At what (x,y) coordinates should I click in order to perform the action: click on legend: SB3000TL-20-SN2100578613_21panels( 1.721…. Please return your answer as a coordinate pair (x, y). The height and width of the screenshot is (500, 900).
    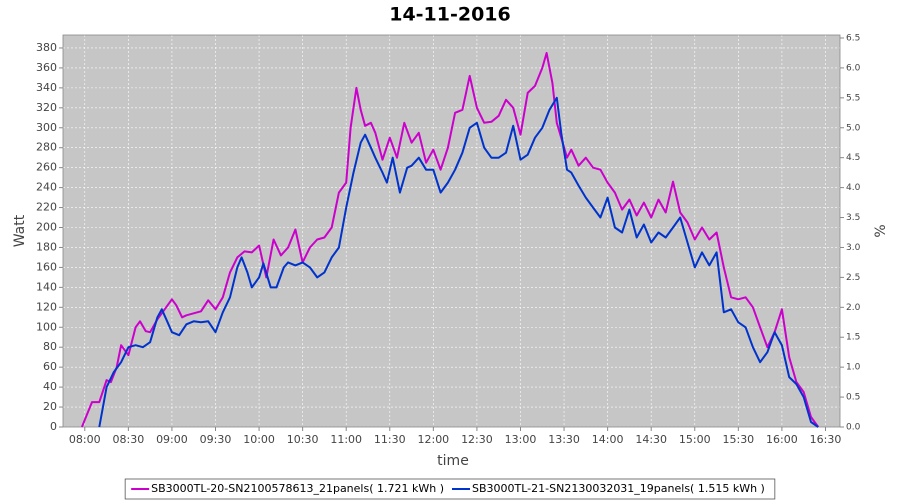
    Looking at the image, I should click on (450, 489).